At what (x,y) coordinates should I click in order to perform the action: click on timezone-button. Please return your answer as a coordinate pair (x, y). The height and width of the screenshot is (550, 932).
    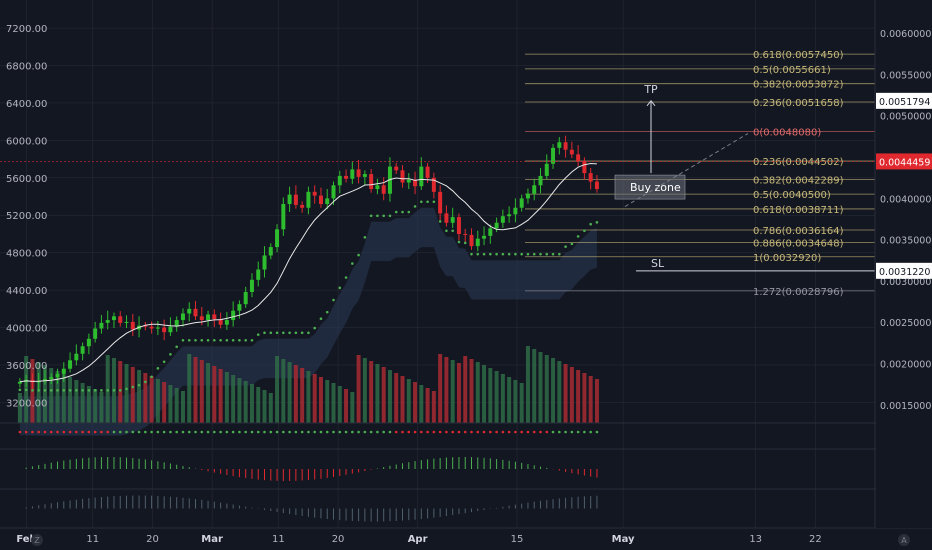
    Looking at the image, I should click on (37, 540).